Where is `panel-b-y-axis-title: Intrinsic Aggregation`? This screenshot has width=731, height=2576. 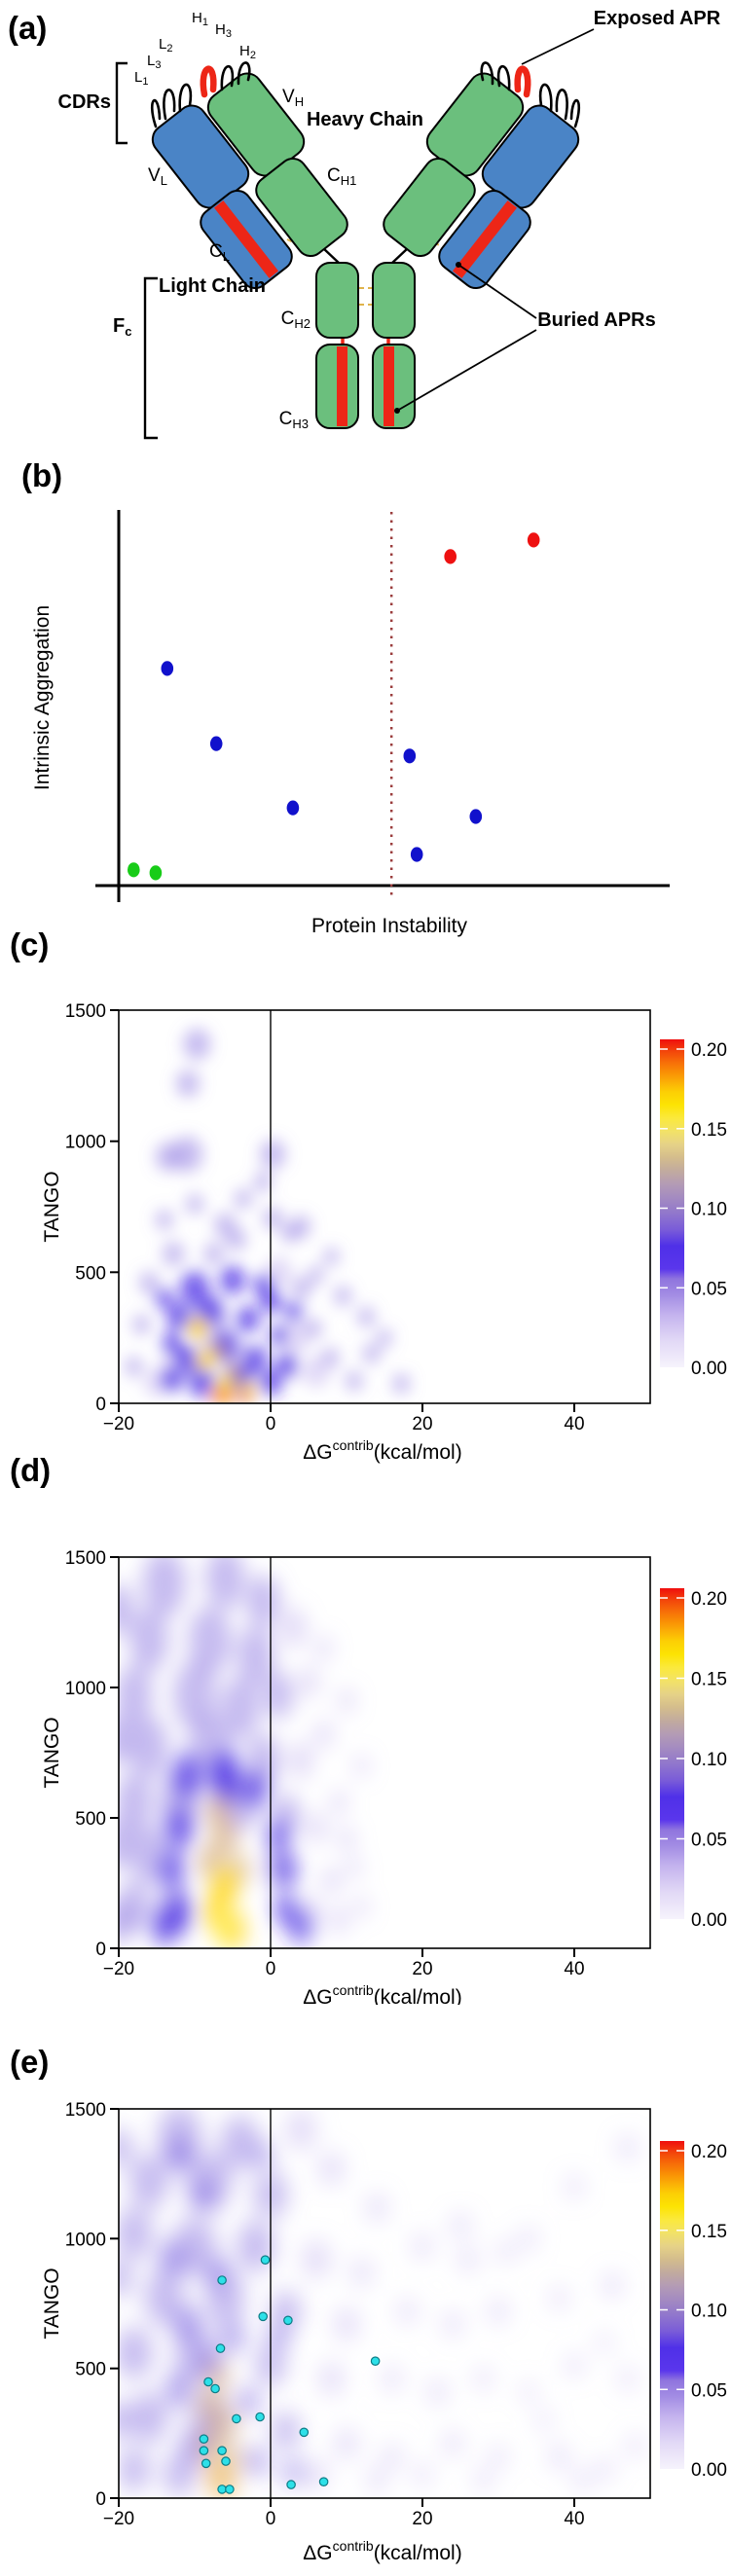
panel-b-y-axis-title: Intrinsic Aggregation is located at coordinates (42, 697).